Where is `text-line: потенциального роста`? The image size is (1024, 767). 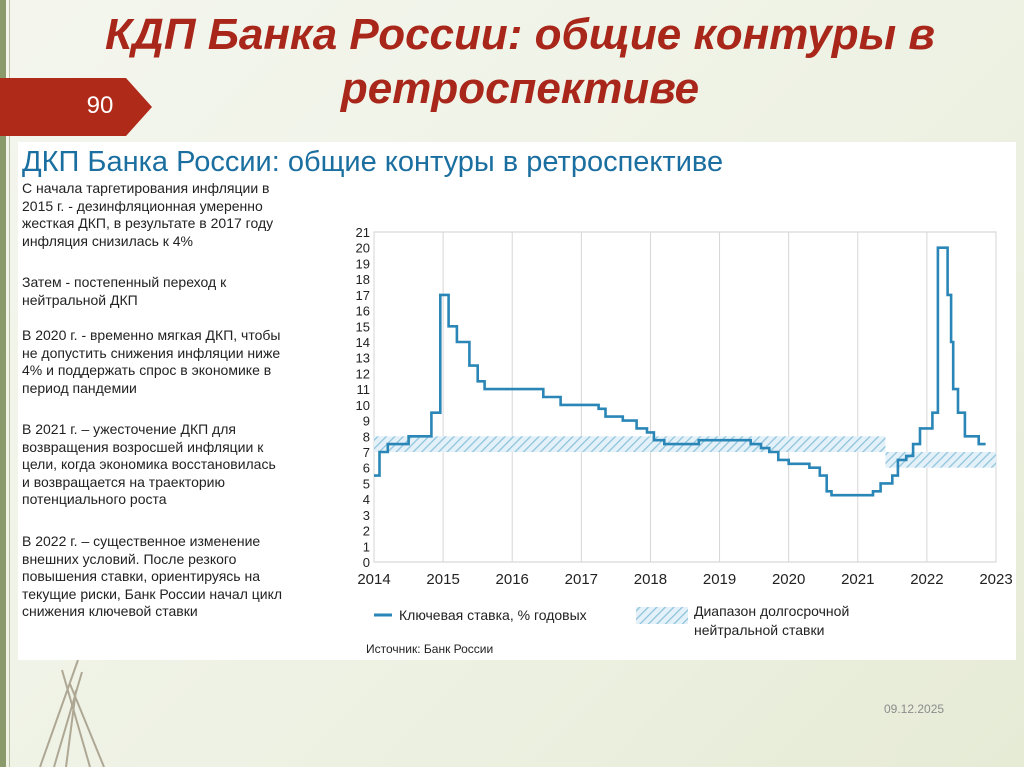
text-line: потенциального роста is located at coordinates (94, 499).